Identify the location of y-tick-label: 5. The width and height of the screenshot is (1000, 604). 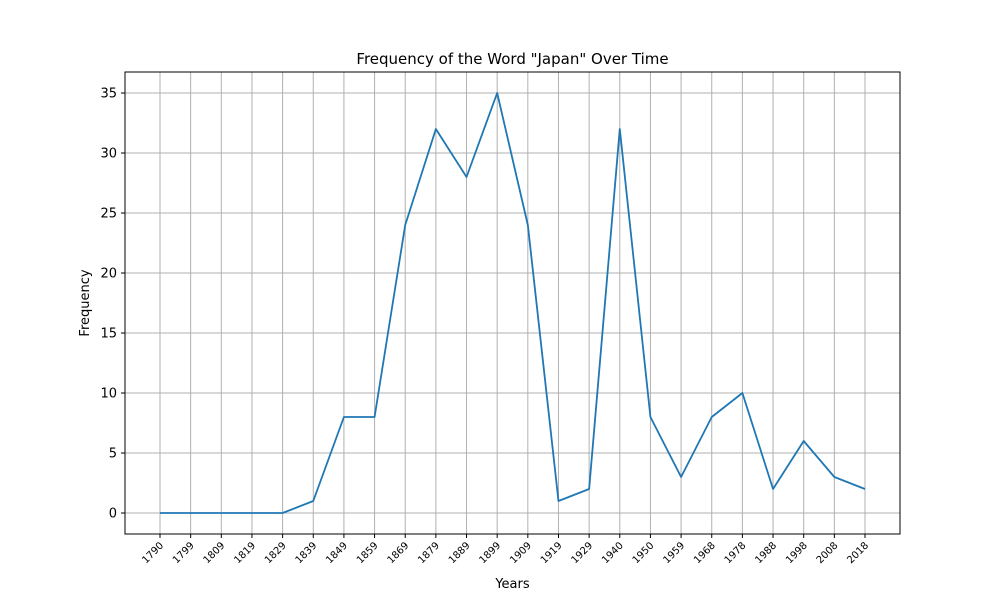
(113, 454).